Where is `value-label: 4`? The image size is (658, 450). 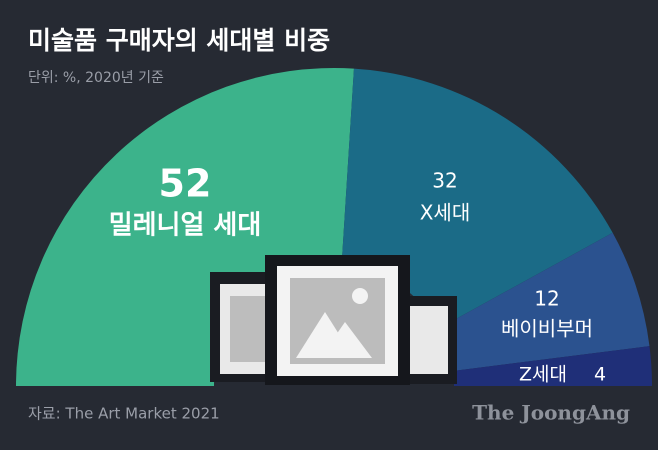
value-label: 4 is located at coordinates (600, 375).